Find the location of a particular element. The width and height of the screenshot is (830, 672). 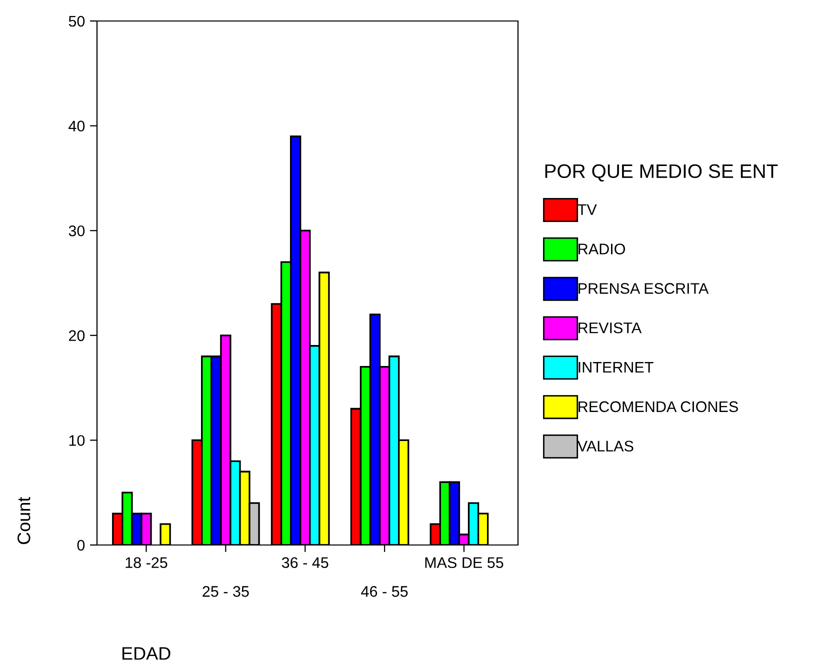

y-tick-label: 50 is located at coordinates (76, 21).